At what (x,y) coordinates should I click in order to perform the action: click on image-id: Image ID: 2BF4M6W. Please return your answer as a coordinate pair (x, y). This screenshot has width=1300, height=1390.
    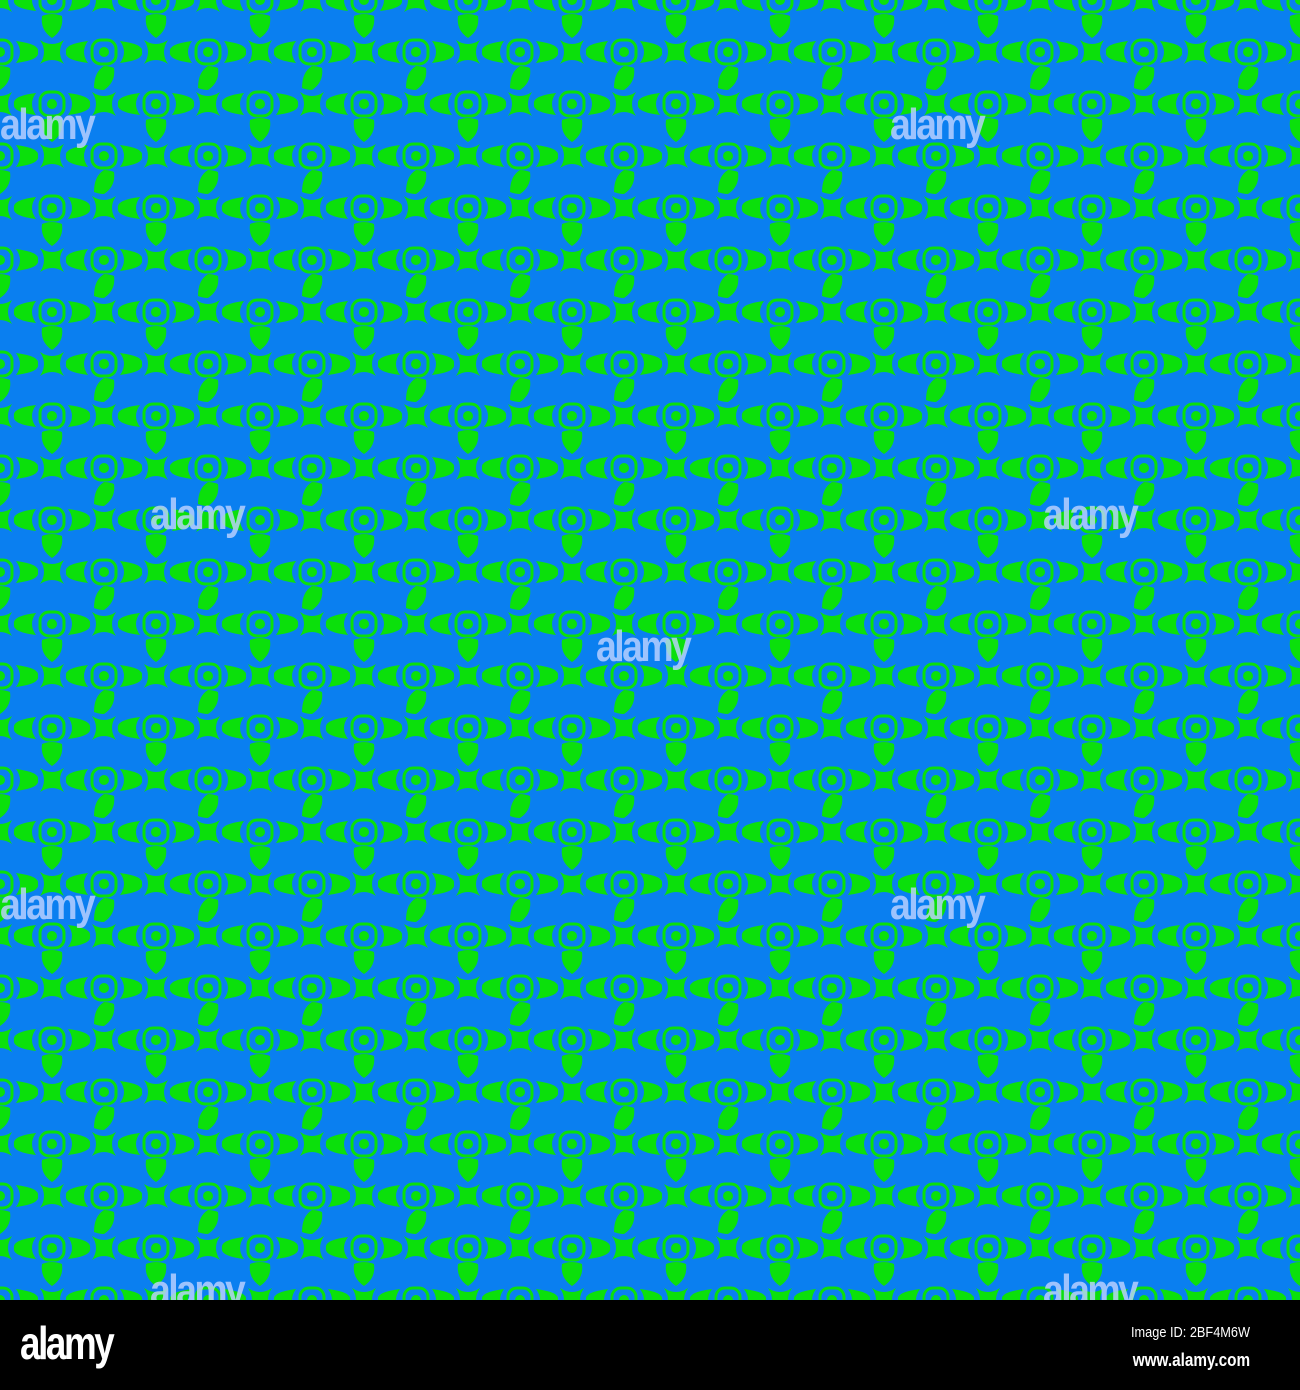
    Looking at the image, I should click on (1190, 1332).